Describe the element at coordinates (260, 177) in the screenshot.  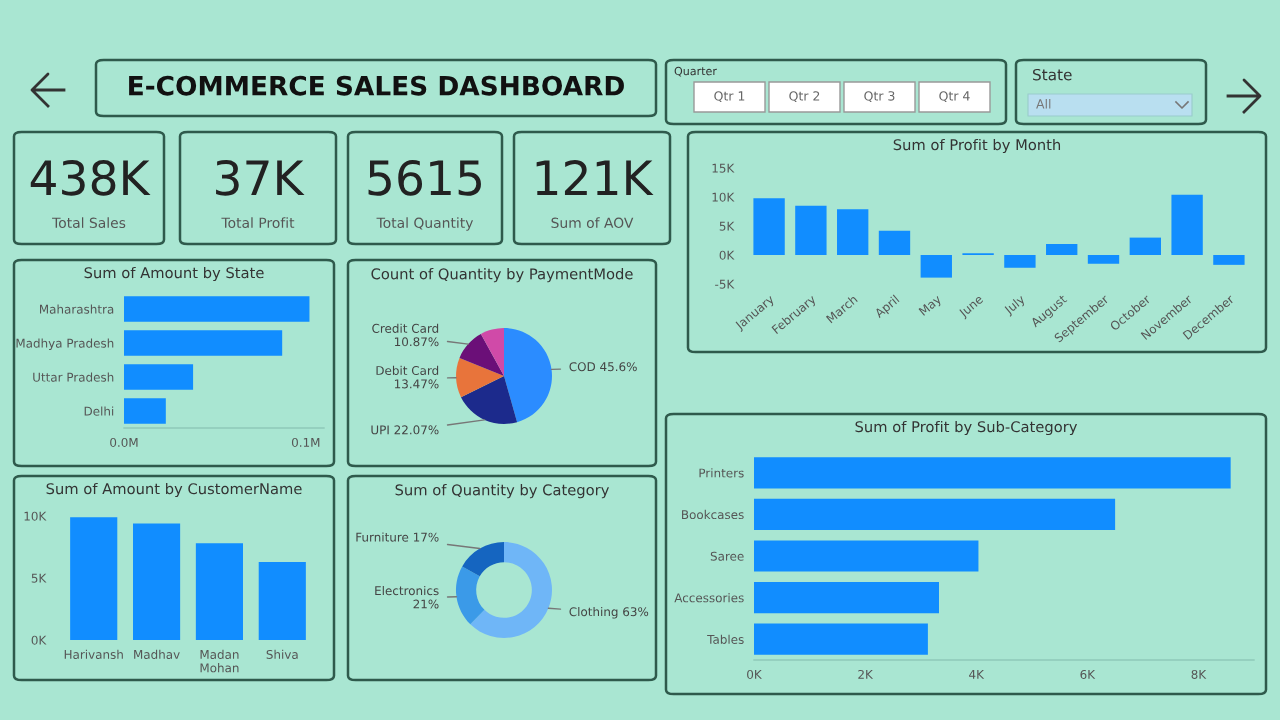
I see `text: 37K` at that location.